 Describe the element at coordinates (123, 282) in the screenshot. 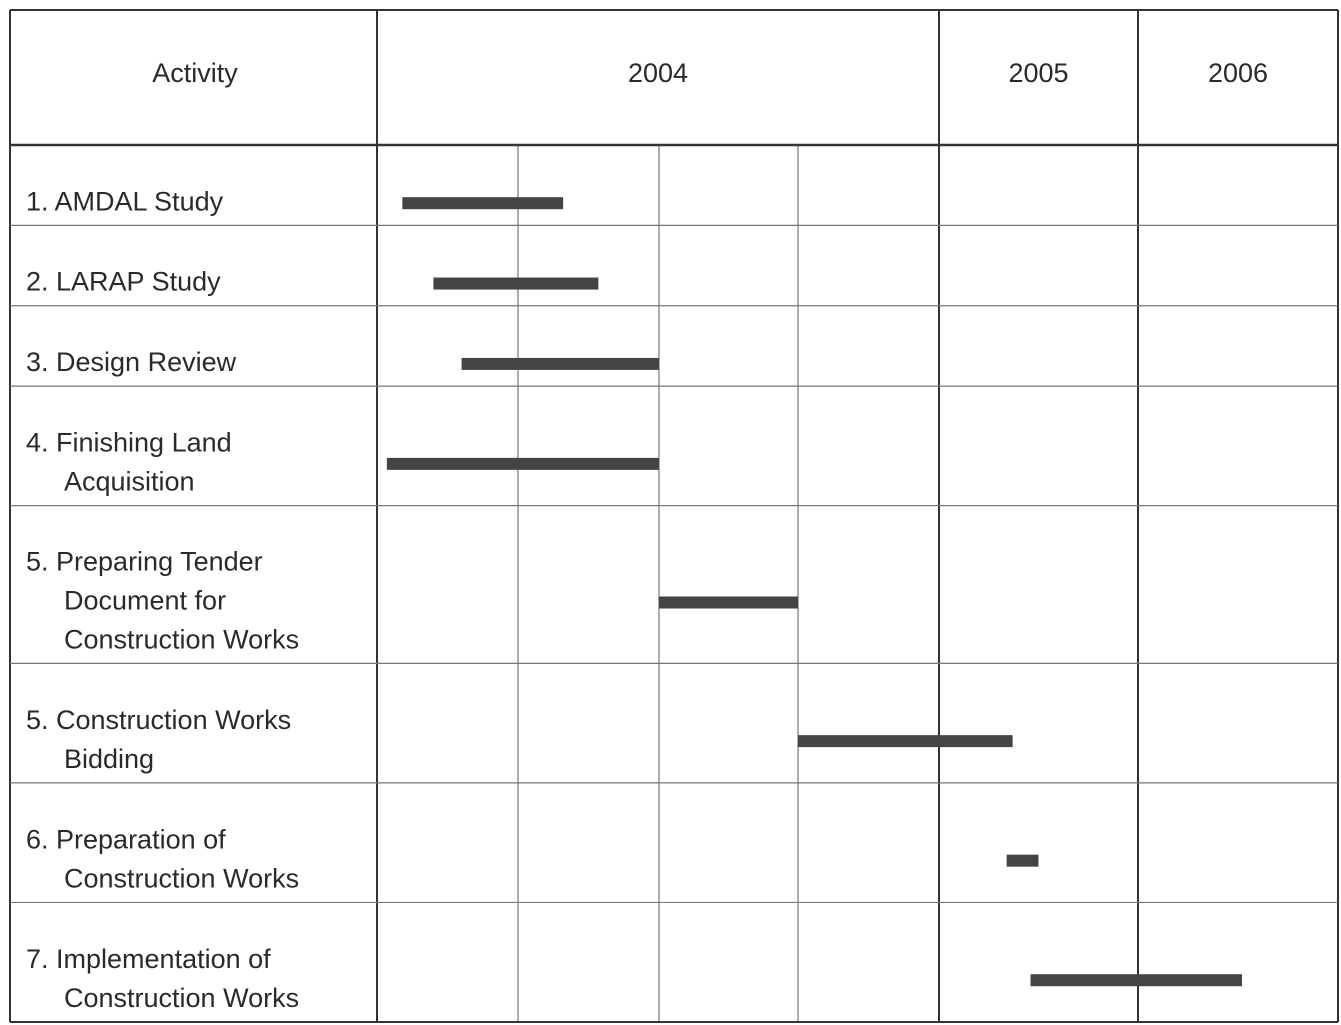

I see `activity-label: 2. LARAP Study` at that location.